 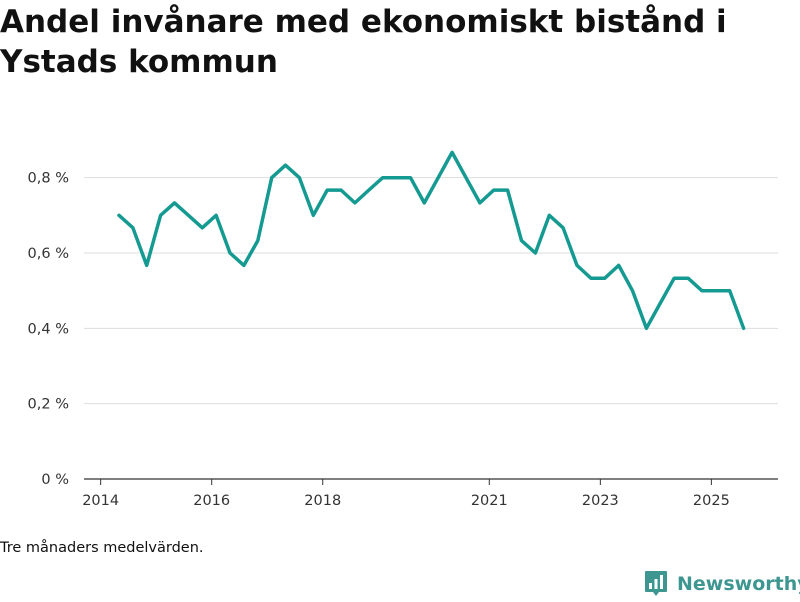 What do you see at coordinates (100, 501) in the screenshot?
I see `x-tick-label: 2014` at bounding box center [100, 501].